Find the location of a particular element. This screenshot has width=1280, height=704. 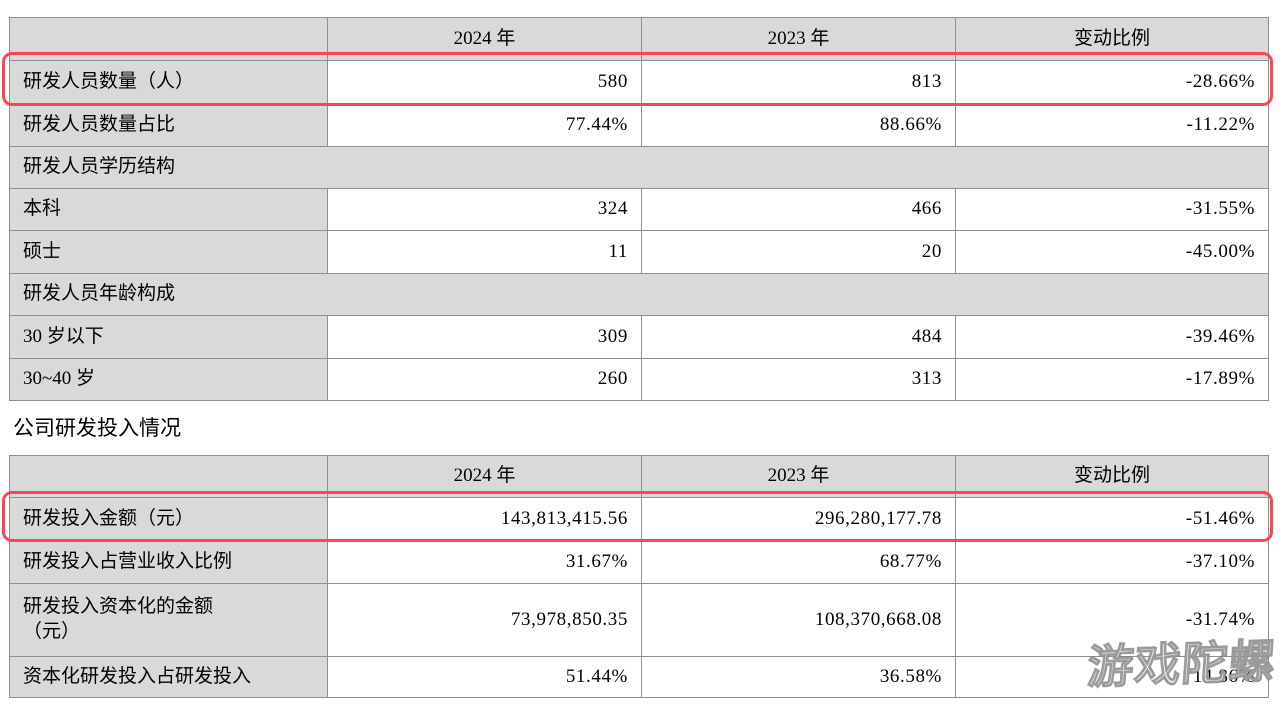

cell-2023: 484 is located at coordinates (798, 337).